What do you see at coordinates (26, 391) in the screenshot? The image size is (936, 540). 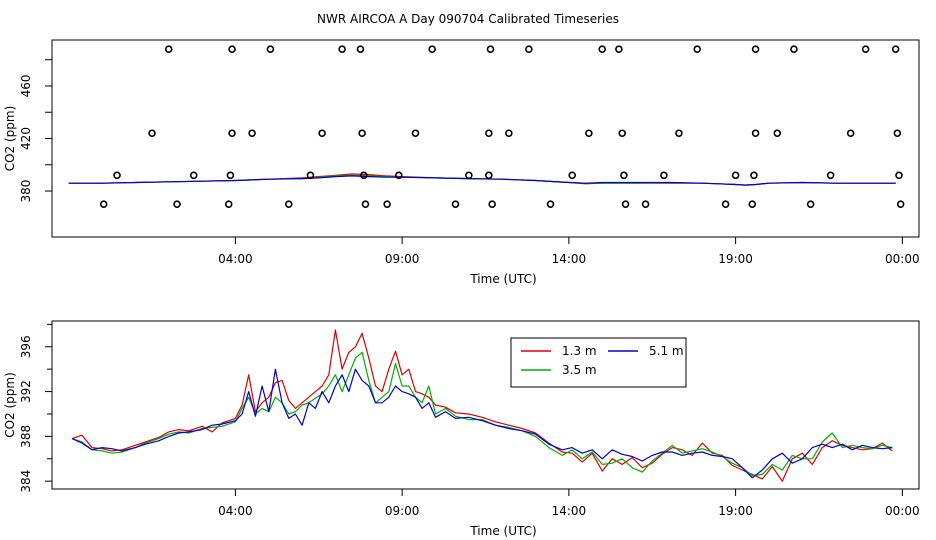 I see `y-tick-label: 392` at bounding box center [26, 391].